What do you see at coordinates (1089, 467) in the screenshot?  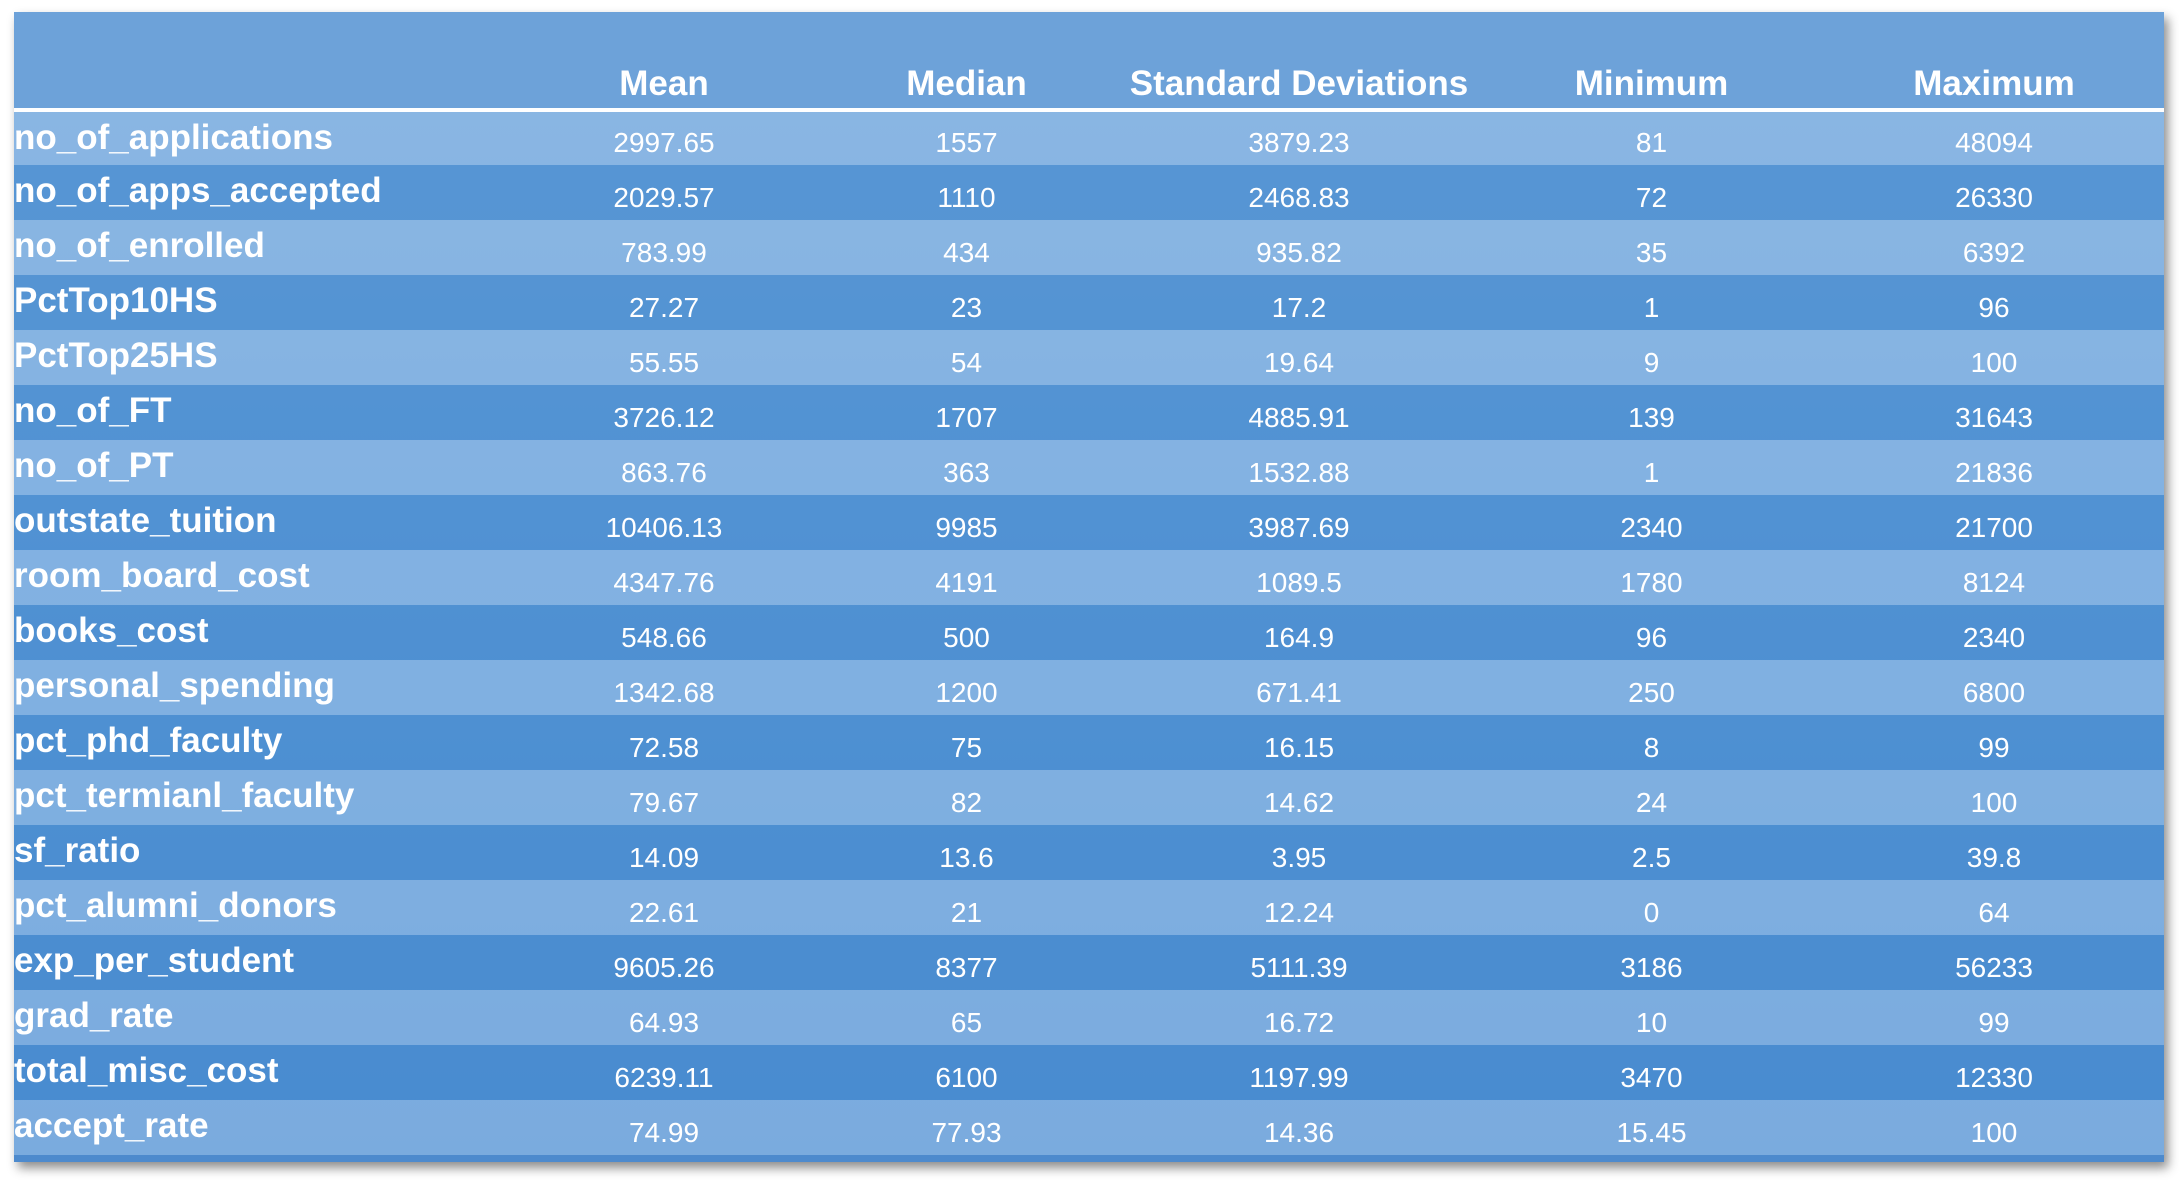 I see `table-row: no_of_PT 863.76 363 1532.88 1 21836` at bounding box center [1089, 467].